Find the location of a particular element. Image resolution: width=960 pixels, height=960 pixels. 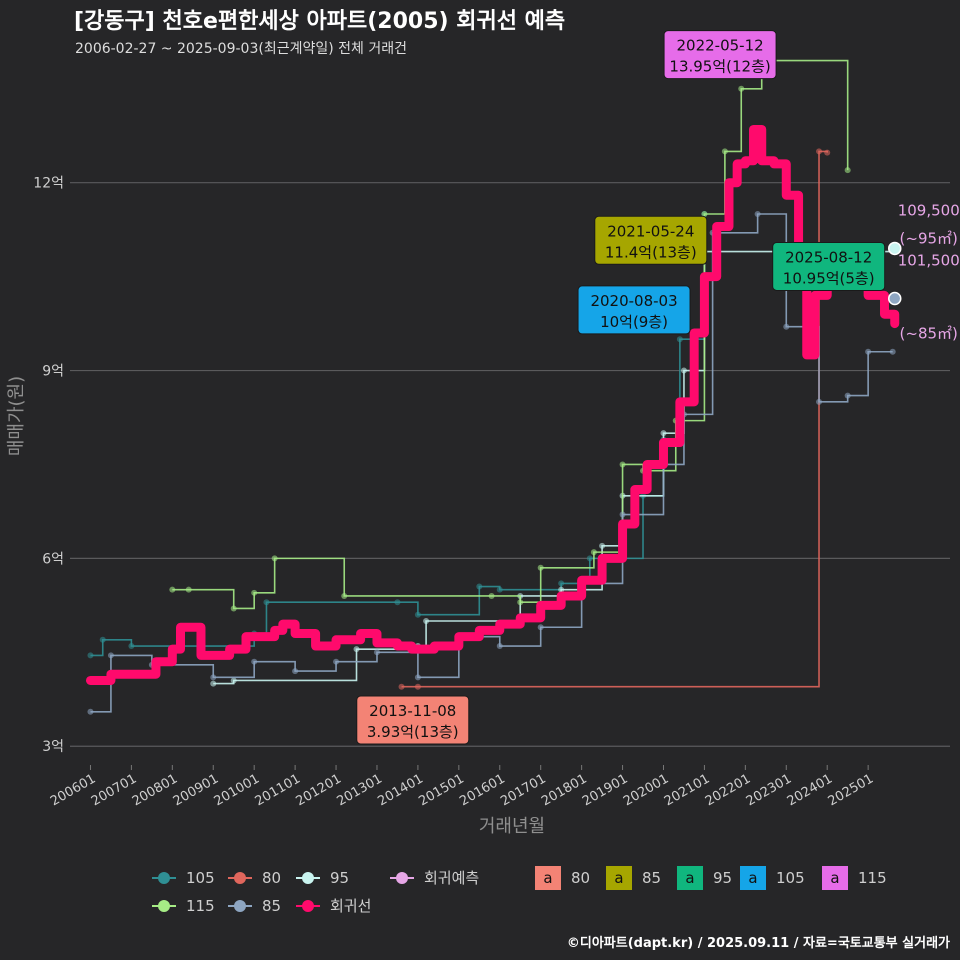

x-tick-label: 201901 is located at coordinates (605, 790).